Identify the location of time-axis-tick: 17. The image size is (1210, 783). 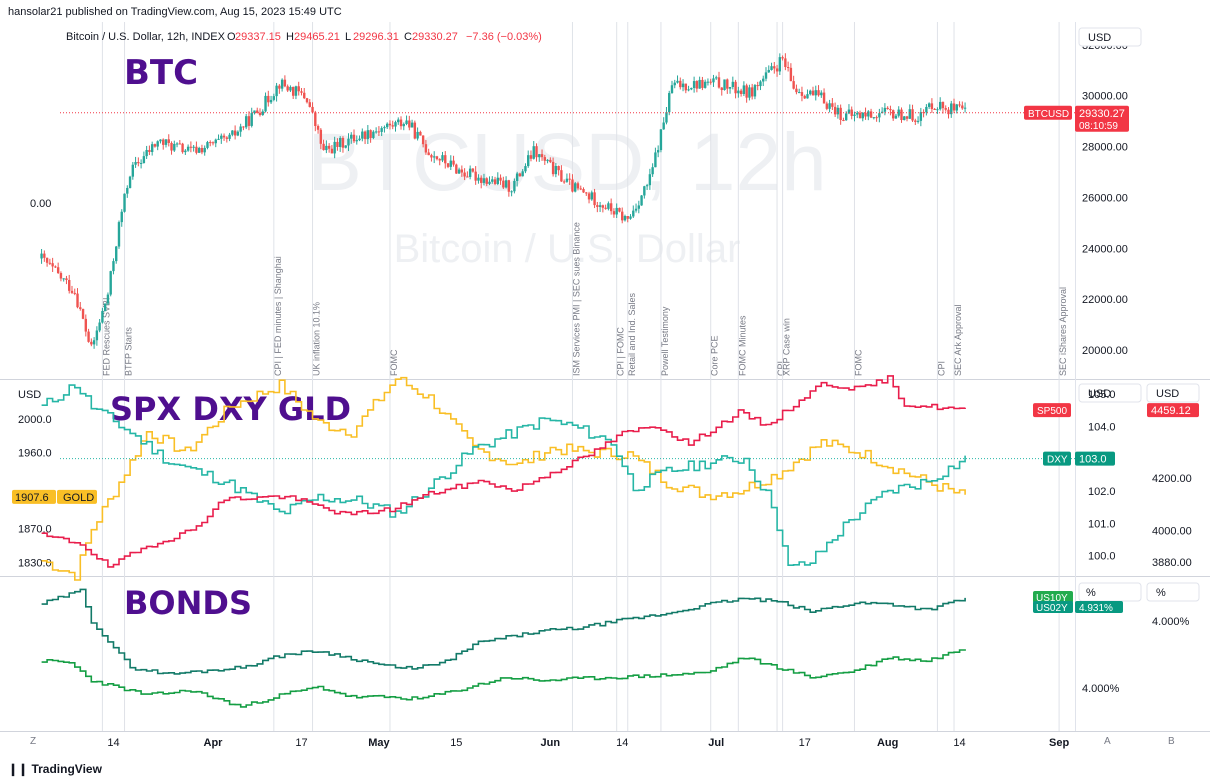
(301, 743).